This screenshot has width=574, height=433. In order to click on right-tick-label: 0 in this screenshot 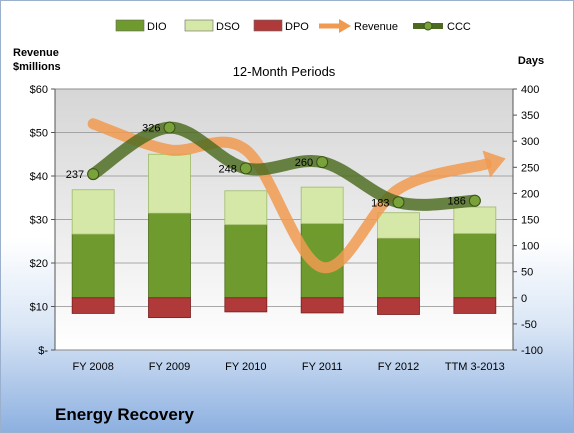, I will do `click(524, 299)`.